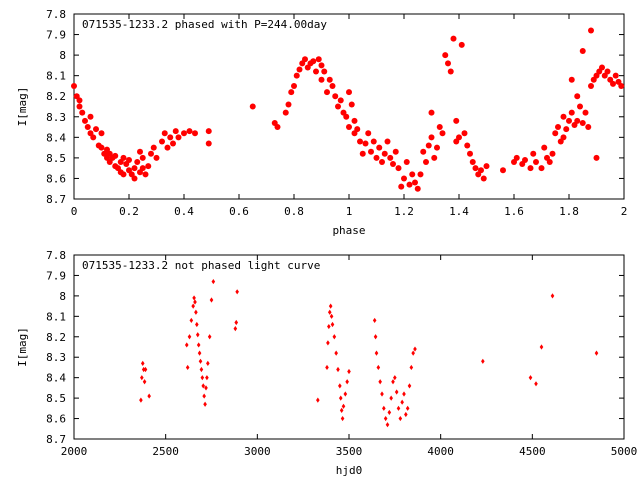  I want to click on chart-title: 071535-1233.2 phased with P=244.00day, so click(204, 24).